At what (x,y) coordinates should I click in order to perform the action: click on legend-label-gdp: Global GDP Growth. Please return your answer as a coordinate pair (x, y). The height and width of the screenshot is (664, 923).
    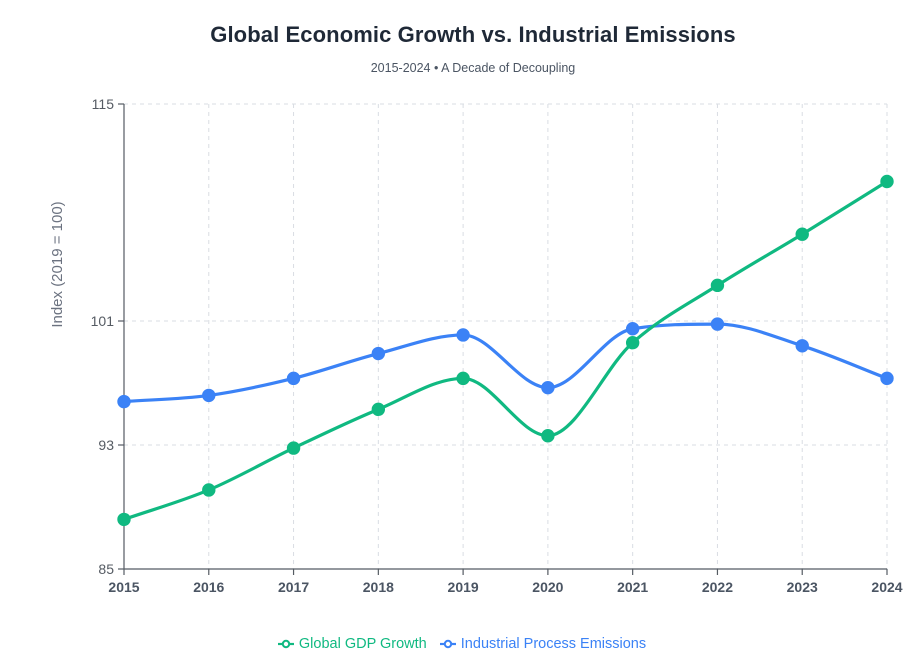
    Looking at the image, I should click on (362, 644).